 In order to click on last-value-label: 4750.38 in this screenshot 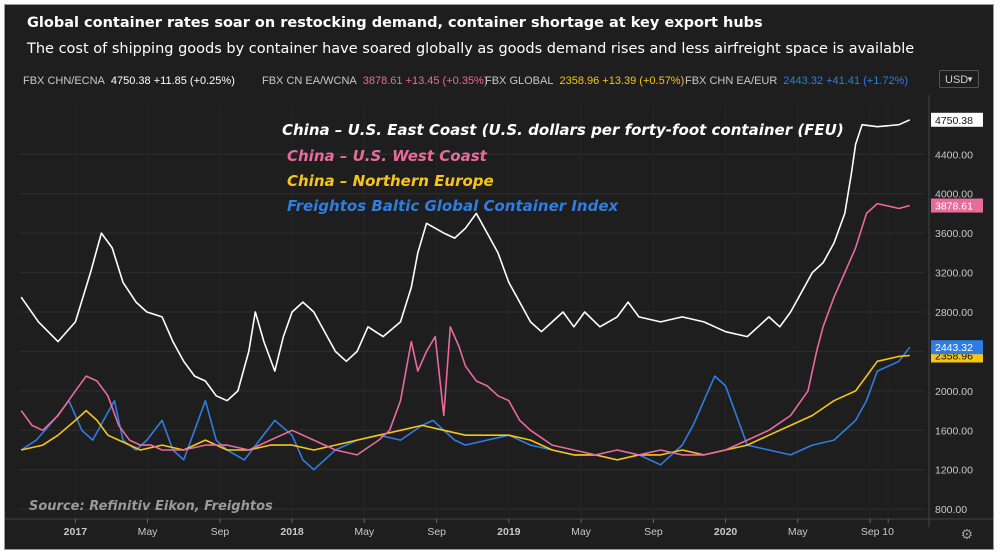, I will do `click(954, 121)`.